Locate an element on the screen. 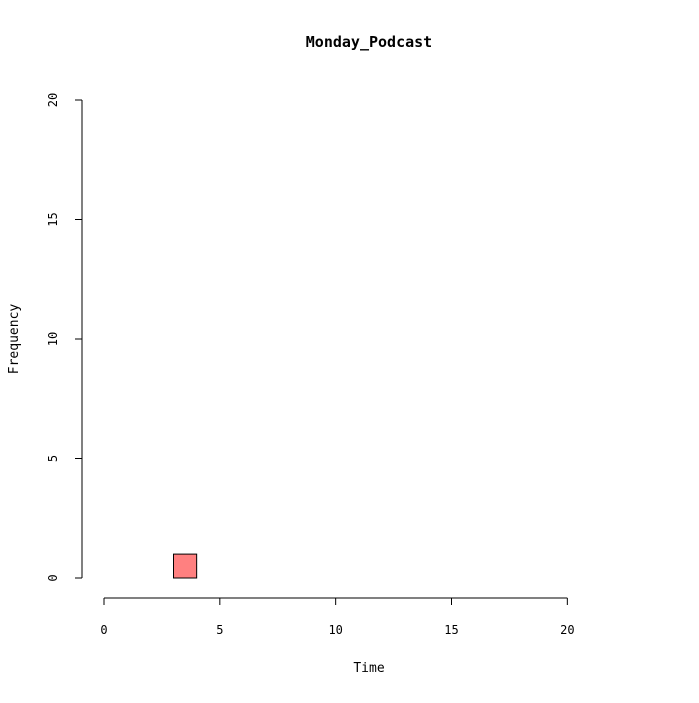  x-tick-label: 20 is located at coordinates (567, 630).